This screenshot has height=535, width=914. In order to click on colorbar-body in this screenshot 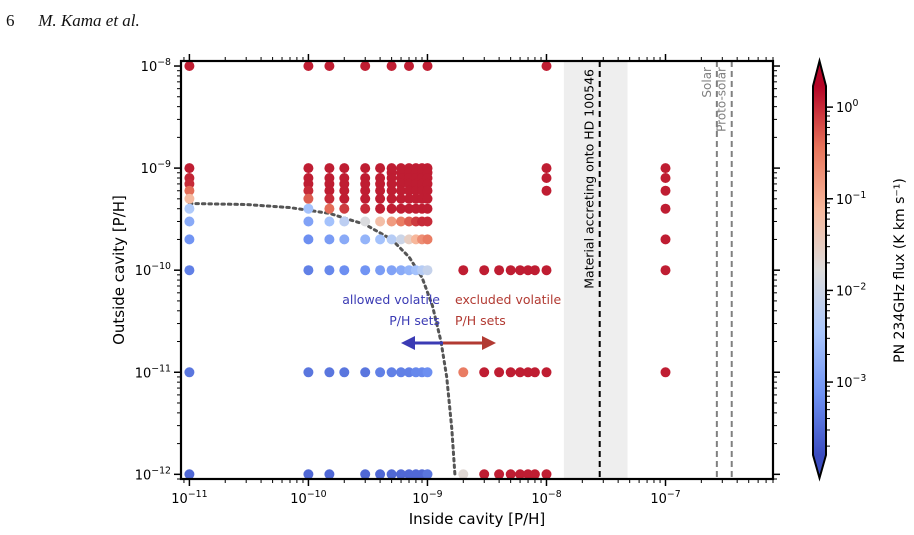, I will do `click(819, 270)`.